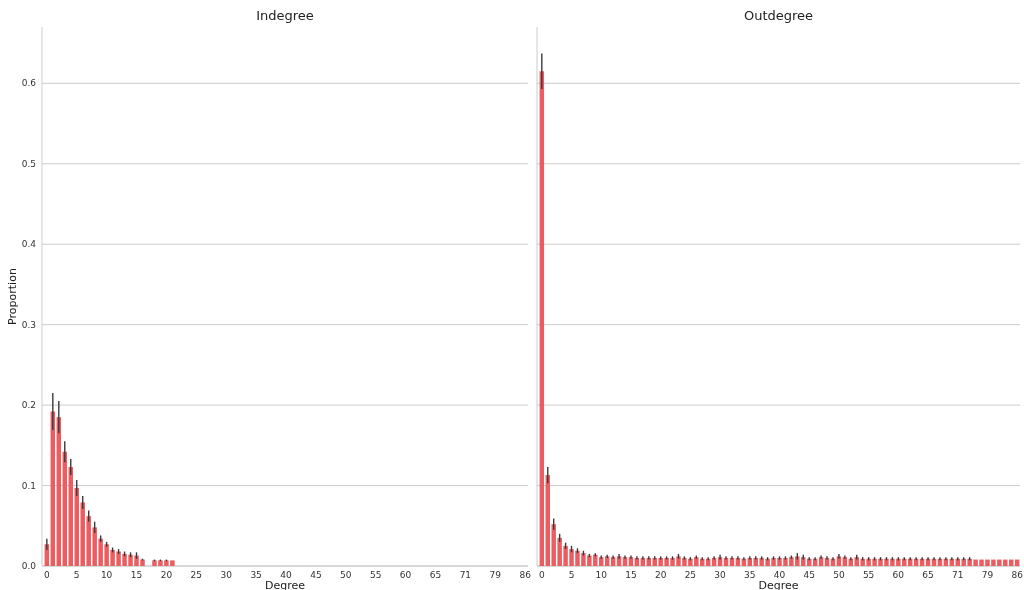 The width and height of the screenshot is (1024, 590). I want to click on y-axis-title: Proportion, so click(12, 296).